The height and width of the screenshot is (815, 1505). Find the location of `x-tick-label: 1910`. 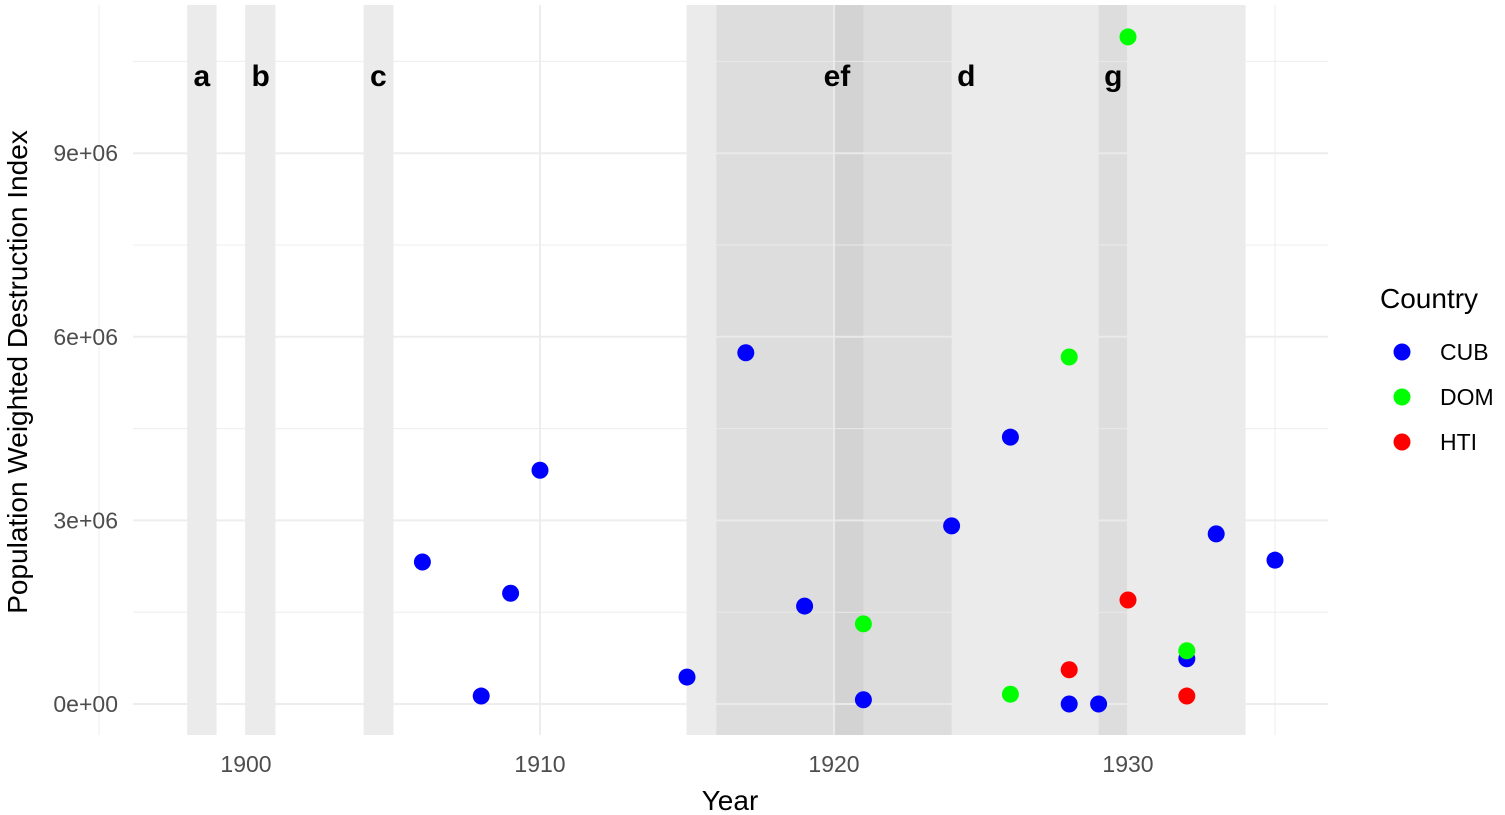

x-tick-label: 1910 is located at coordinates (539, 764).